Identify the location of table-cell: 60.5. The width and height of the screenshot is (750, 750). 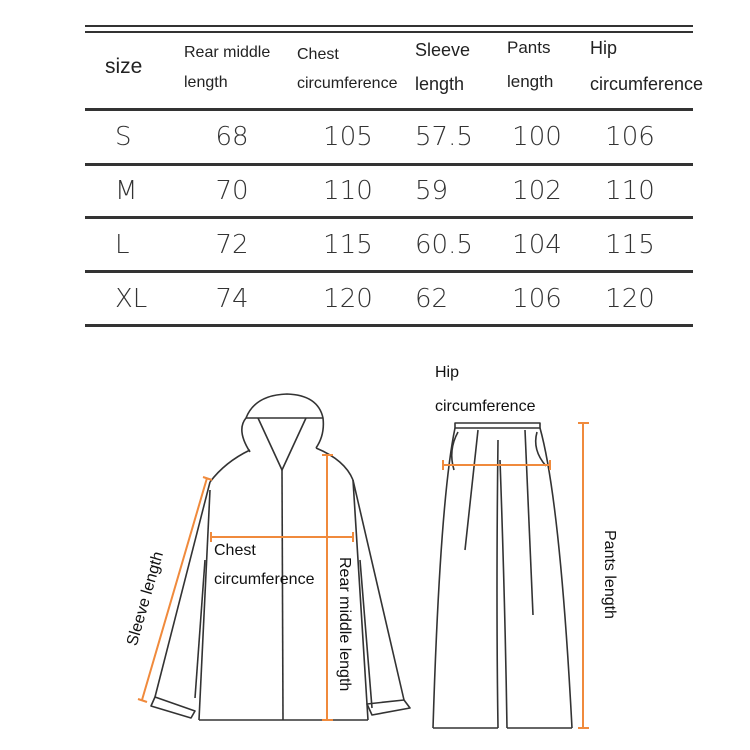
(444, 245).